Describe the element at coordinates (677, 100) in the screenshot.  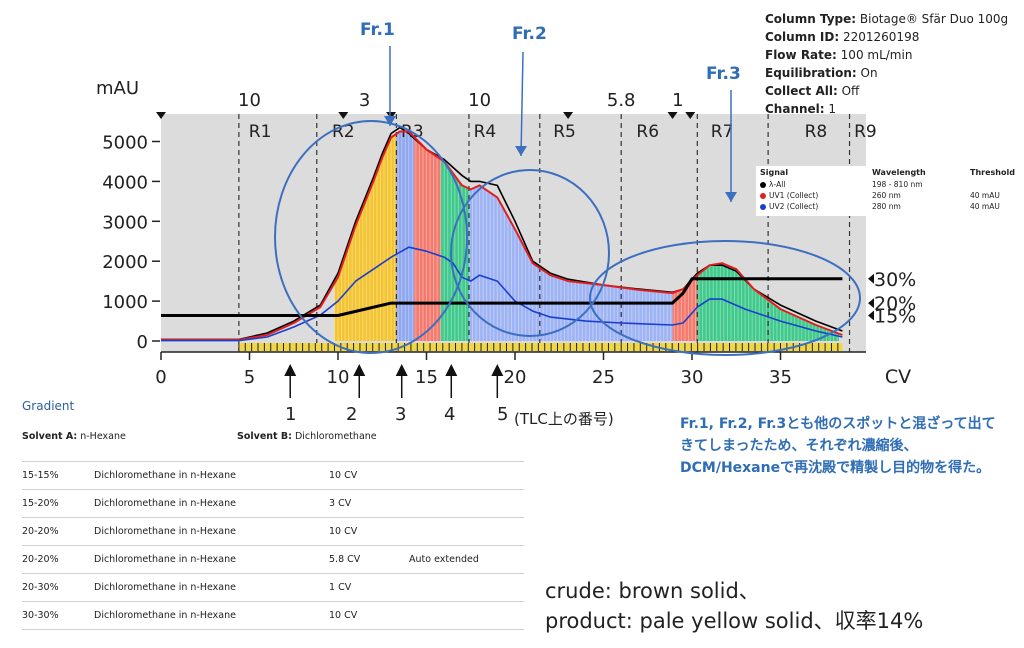
I see `step-length-label: 1` at that location.